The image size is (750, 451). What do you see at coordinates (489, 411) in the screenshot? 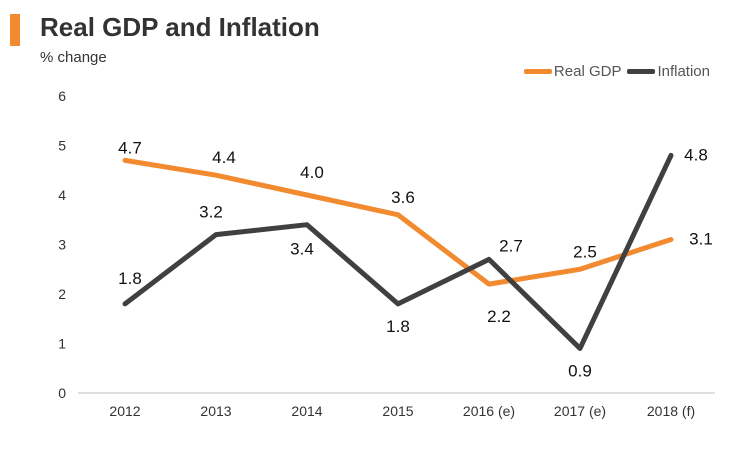
I see `x-tick-label: 2016 (e)` at bounding box center [489, 411].